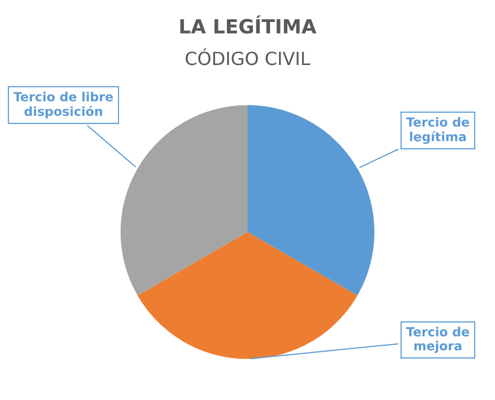  What do you see at coordinates (248, 24) in the screenshot?
I see `chart-title: LA LEGÍTIMA` at bounding box center [248, 24].